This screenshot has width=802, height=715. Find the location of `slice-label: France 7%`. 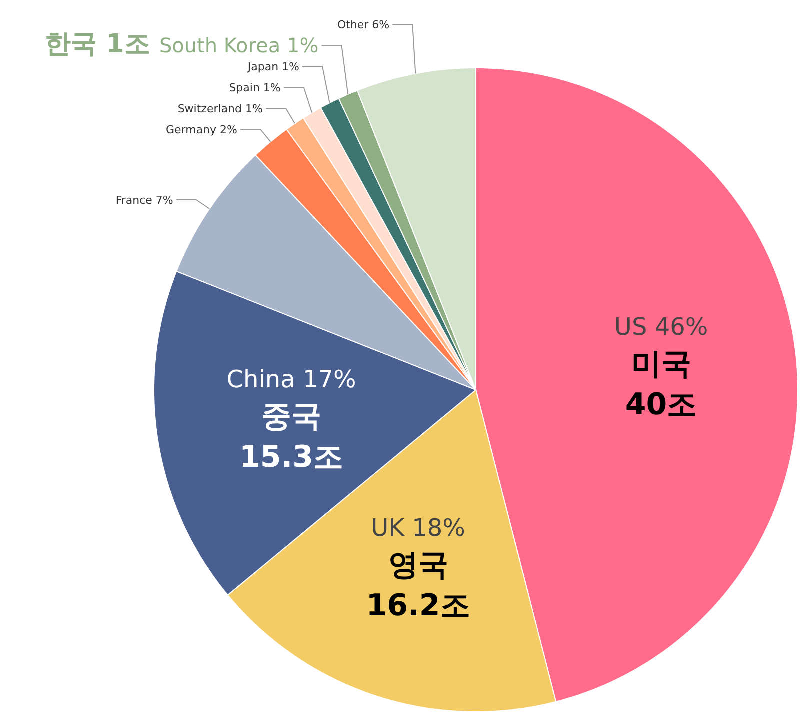

slice-label: France 7% is located at coordinates (145, 200).